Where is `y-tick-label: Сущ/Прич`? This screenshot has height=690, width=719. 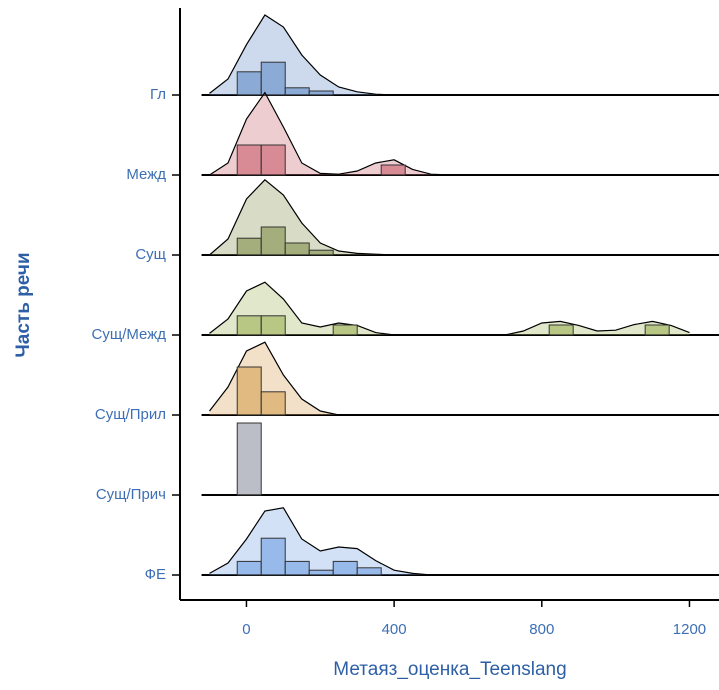 y-tick-label: Сущ/Прич is located at coordinates (131, 494).